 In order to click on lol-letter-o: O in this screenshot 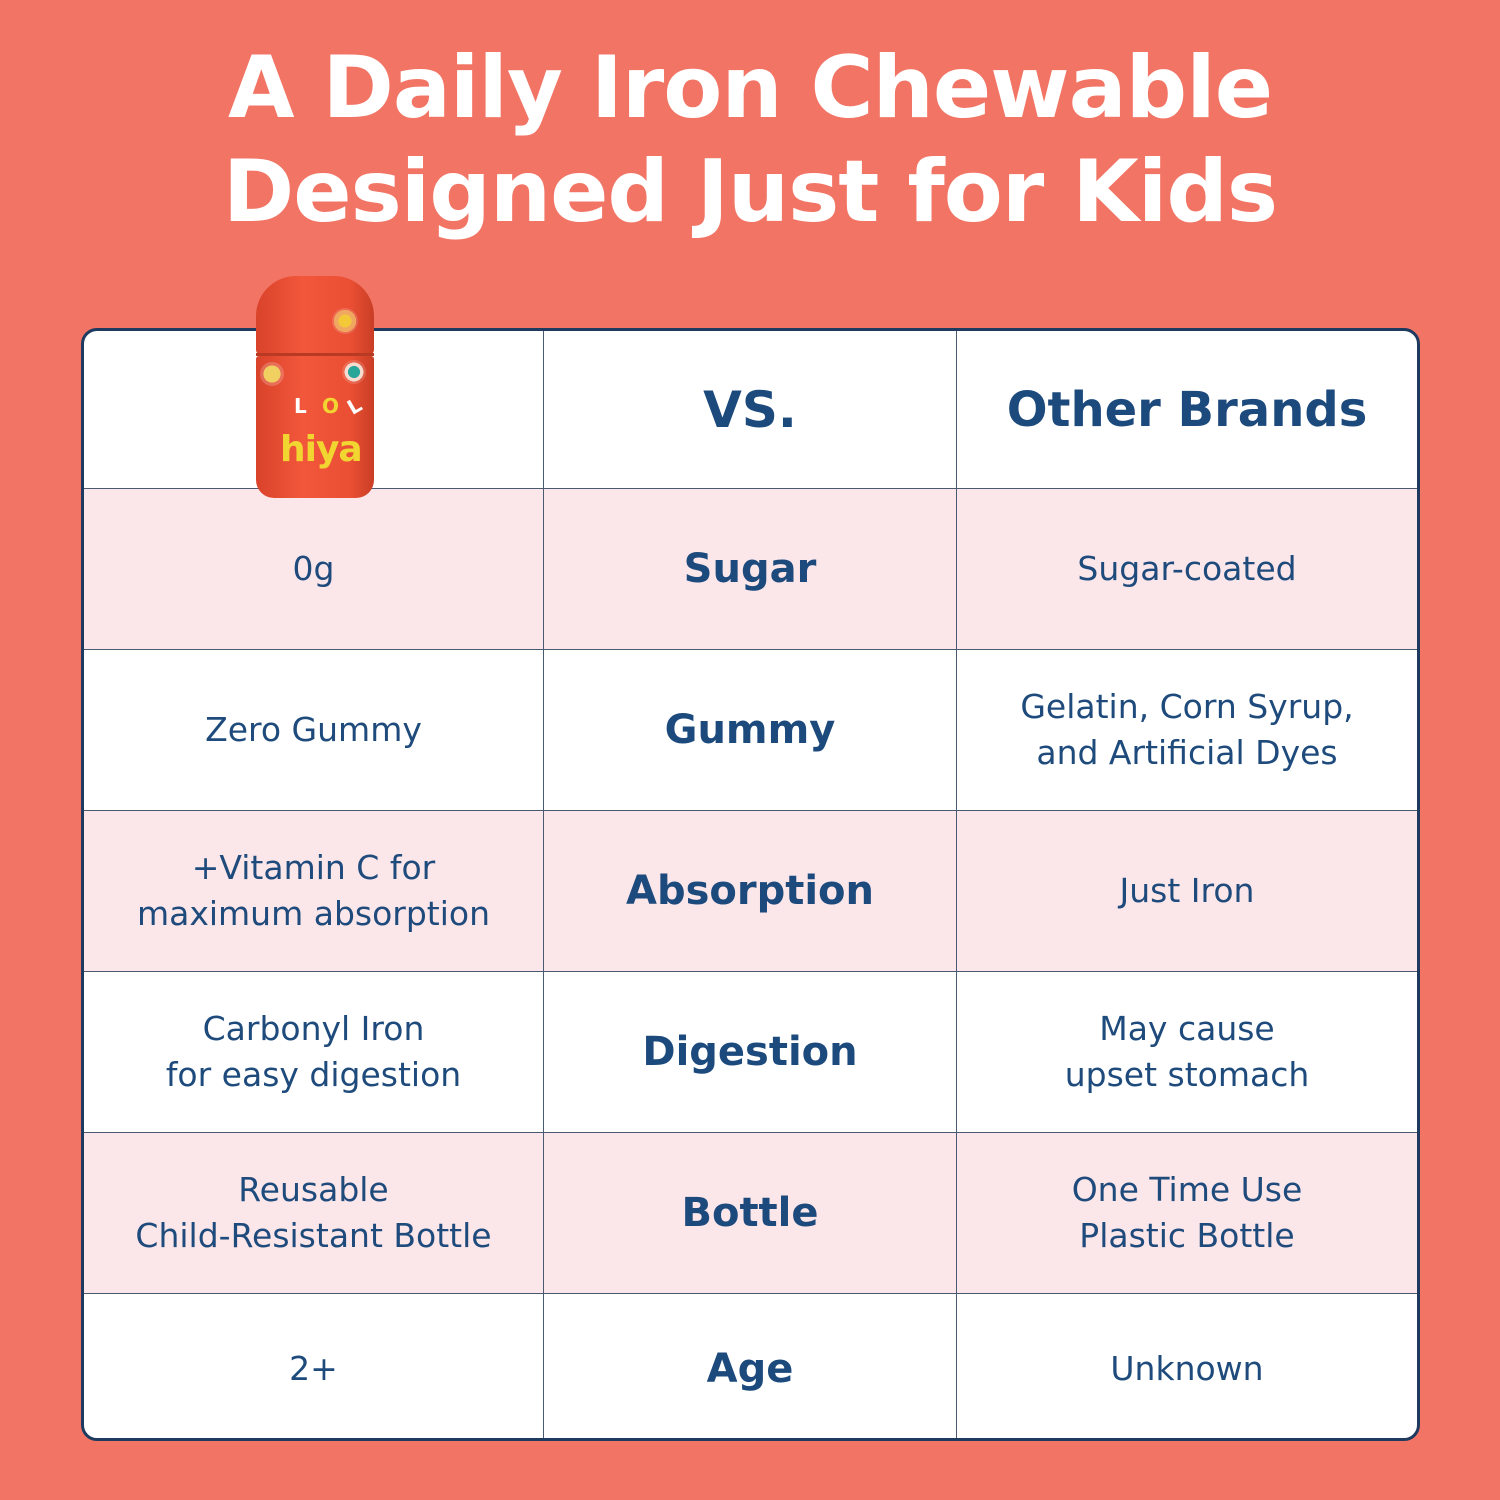, I will do `click(331, 406)`.